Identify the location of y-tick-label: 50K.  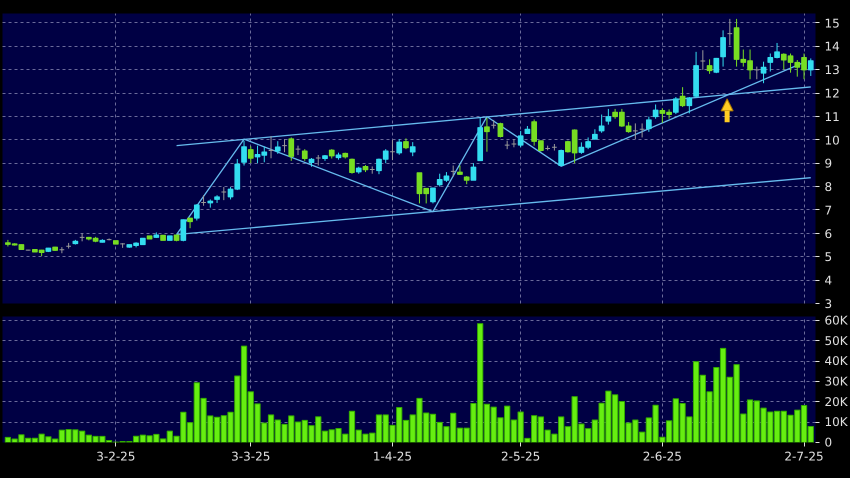
(836, 341).